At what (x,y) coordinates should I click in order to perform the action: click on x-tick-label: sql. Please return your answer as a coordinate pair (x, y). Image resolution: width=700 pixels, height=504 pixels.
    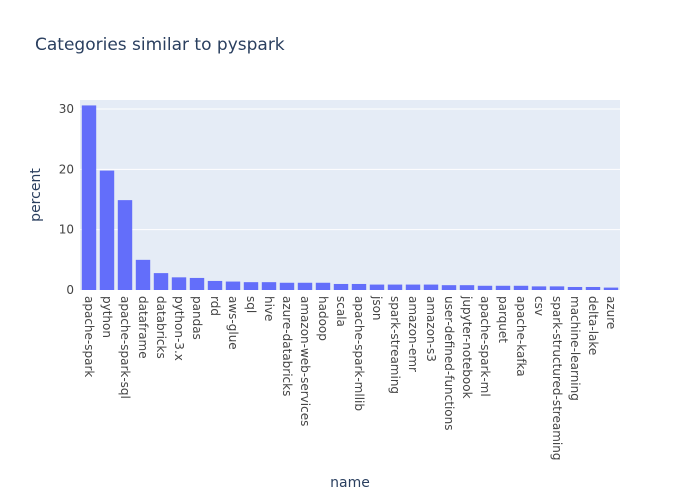
    Looking at the image, I should click on (251, 304).